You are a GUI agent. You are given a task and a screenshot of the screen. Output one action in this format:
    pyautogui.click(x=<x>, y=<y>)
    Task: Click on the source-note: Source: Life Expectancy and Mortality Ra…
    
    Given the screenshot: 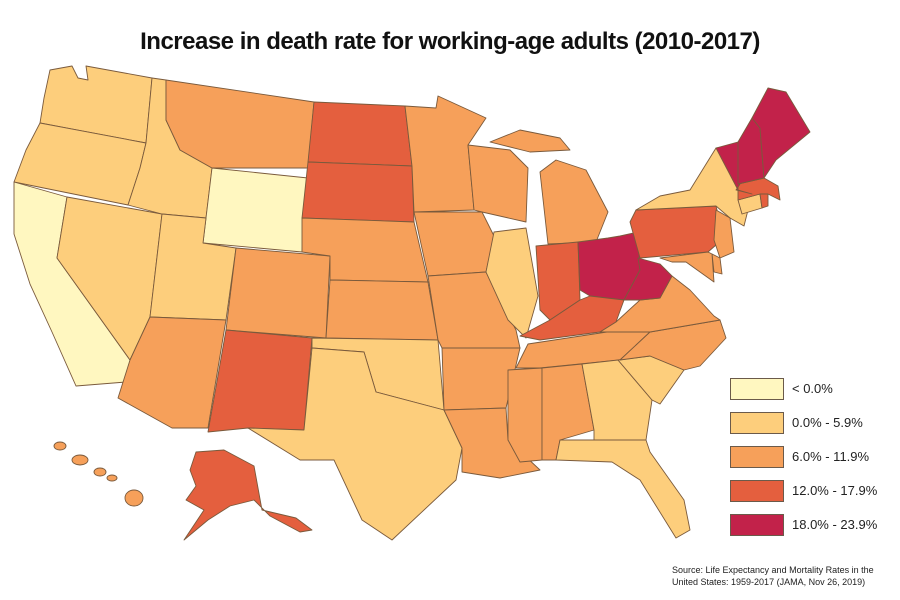 What is the action you would take?
    pyautogui.click(x=783, y=576)
    